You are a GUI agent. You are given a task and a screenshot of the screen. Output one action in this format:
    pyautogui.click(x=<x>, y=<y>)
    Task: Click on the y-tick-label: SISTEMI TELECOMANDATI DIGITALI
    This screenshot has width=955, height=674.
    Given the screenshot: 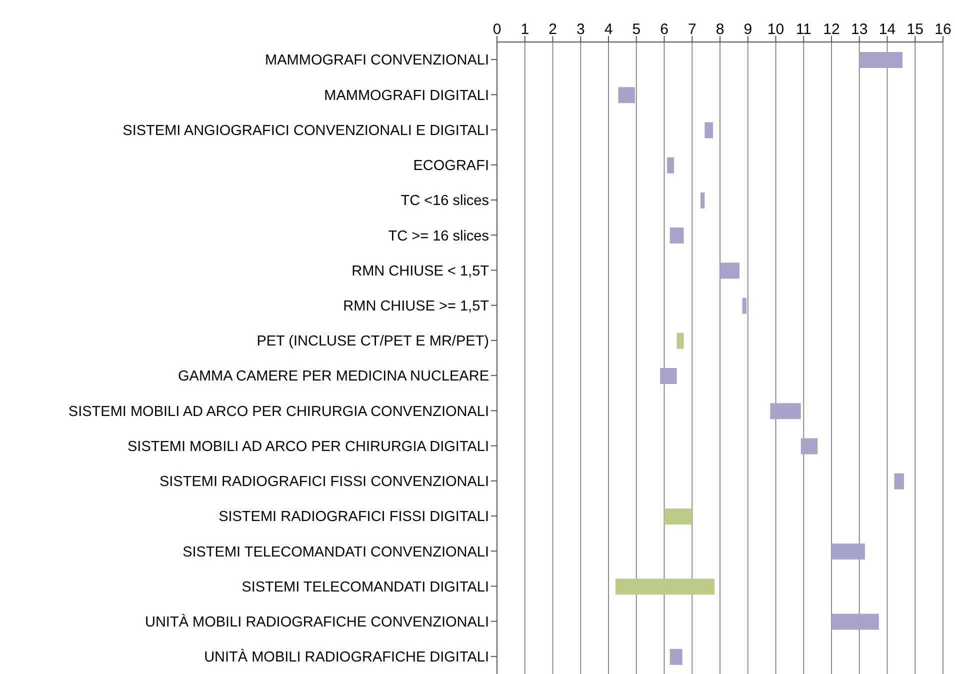 What is the action you would take?
    pyautogui.click(x=365, y=587)
    